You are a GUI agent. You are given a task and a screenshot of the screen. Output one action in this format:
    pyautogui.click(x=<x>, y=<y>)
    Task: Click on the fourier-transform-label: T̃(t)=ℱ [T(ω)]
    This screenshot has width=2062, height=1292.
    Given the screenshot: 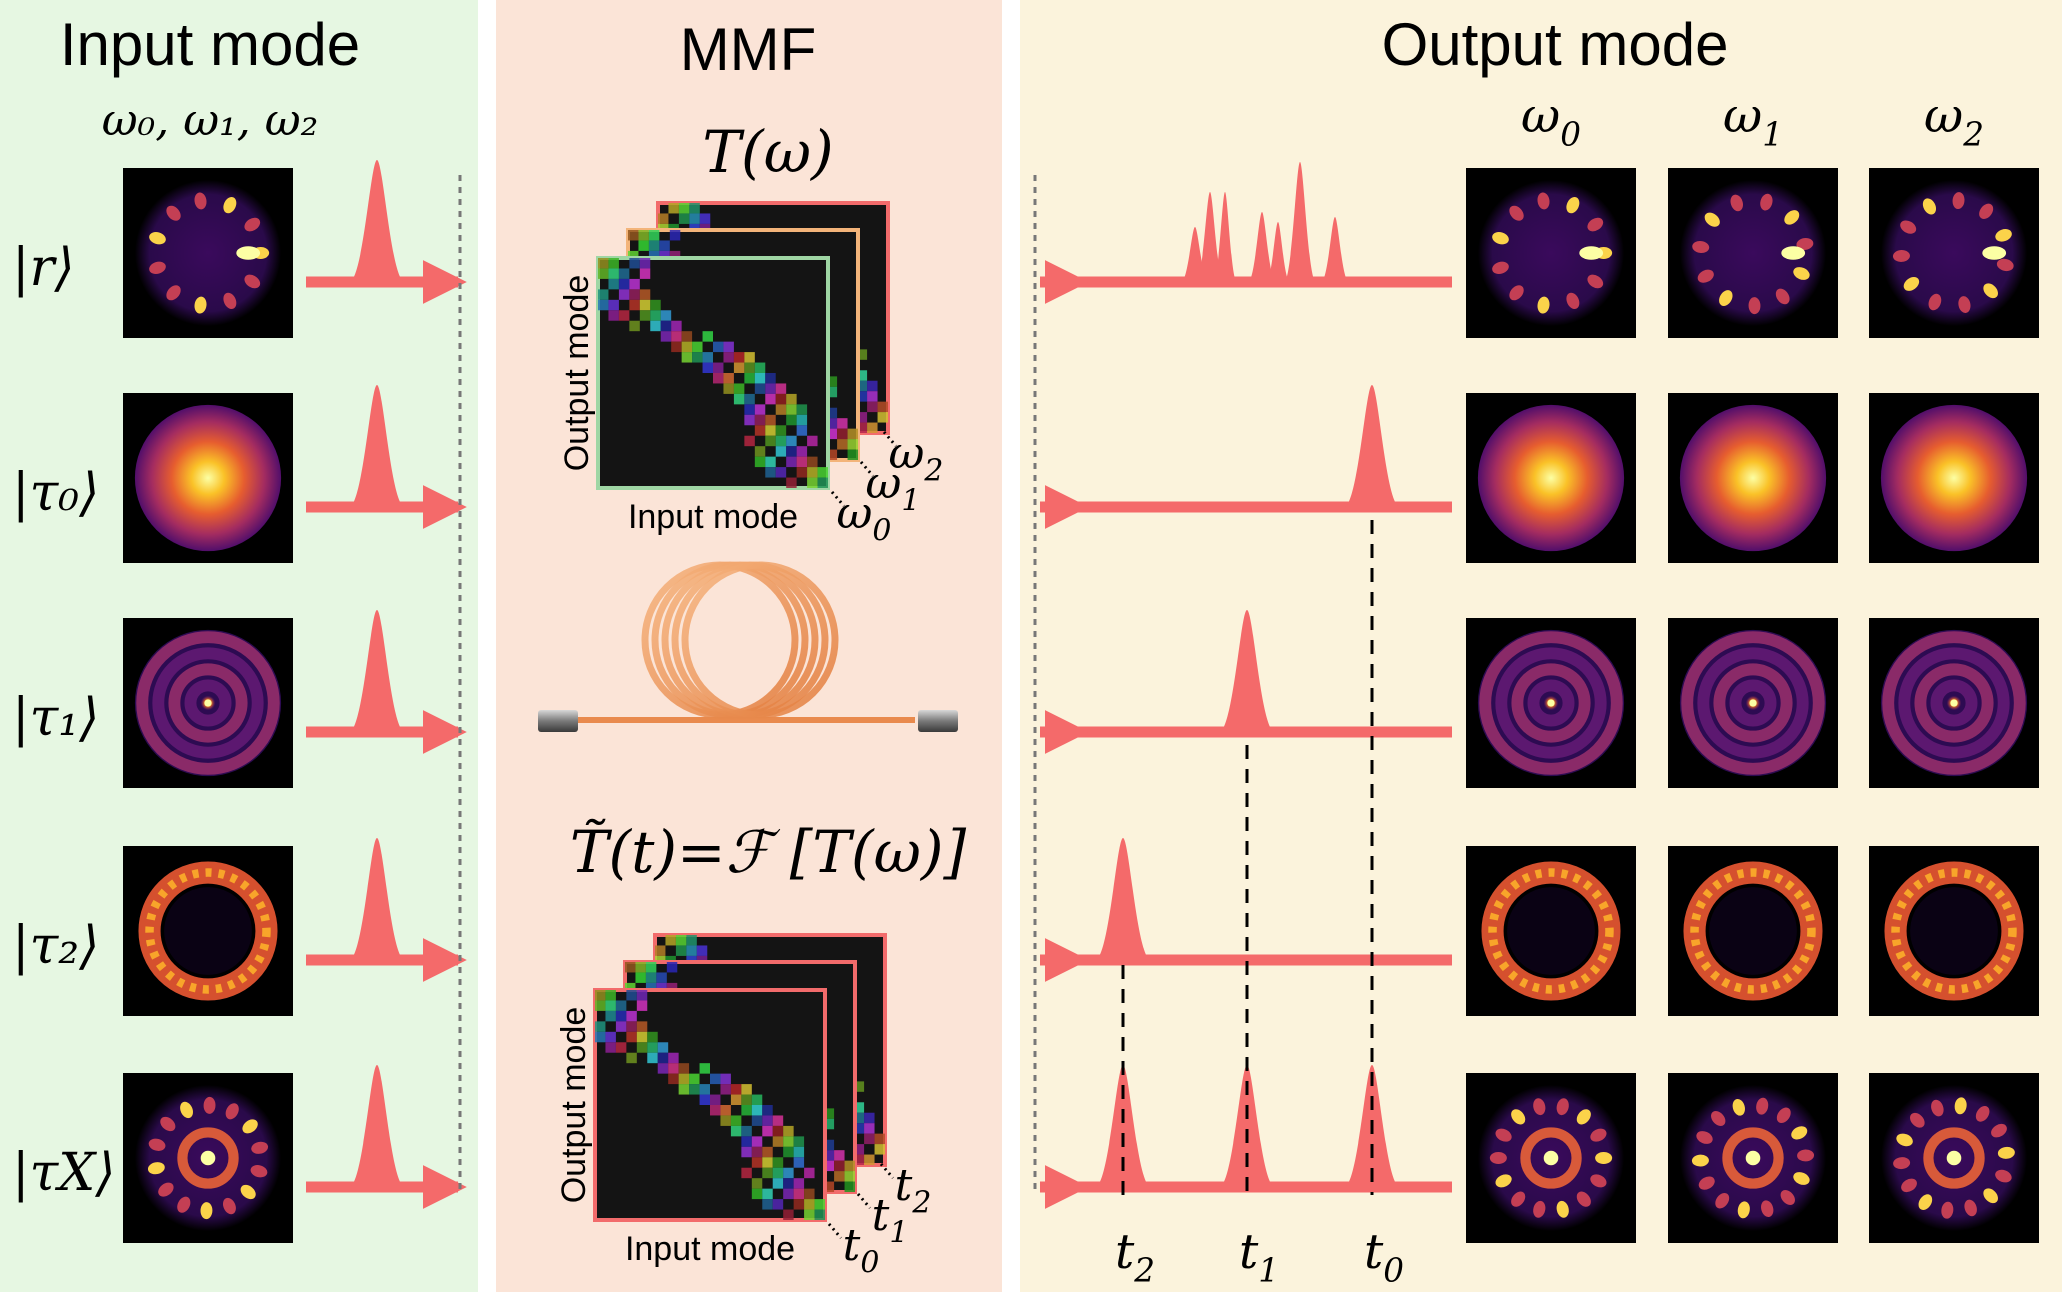 What is the action you would take?
    pyautogui.click(x=768, y=851)
    